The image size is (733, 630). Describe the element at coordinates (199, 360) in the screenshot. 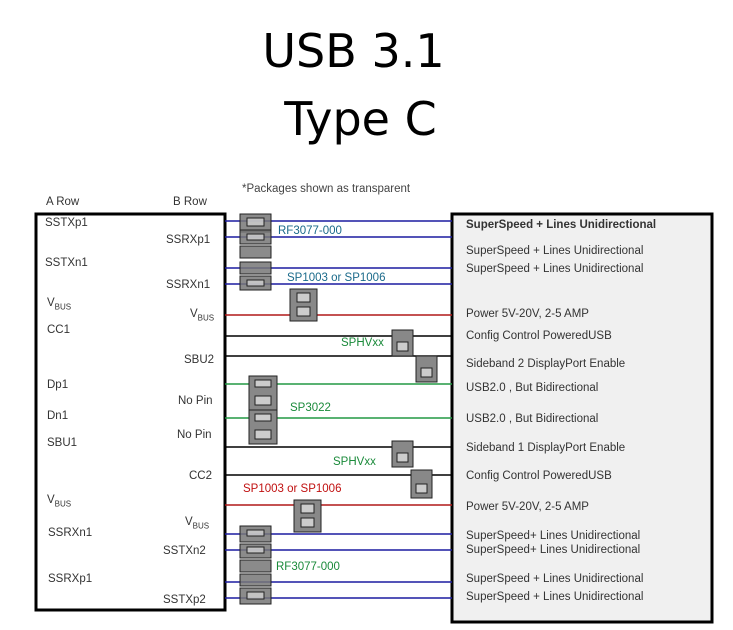

I see `b-pin-sbu2: SBU2` at that location.